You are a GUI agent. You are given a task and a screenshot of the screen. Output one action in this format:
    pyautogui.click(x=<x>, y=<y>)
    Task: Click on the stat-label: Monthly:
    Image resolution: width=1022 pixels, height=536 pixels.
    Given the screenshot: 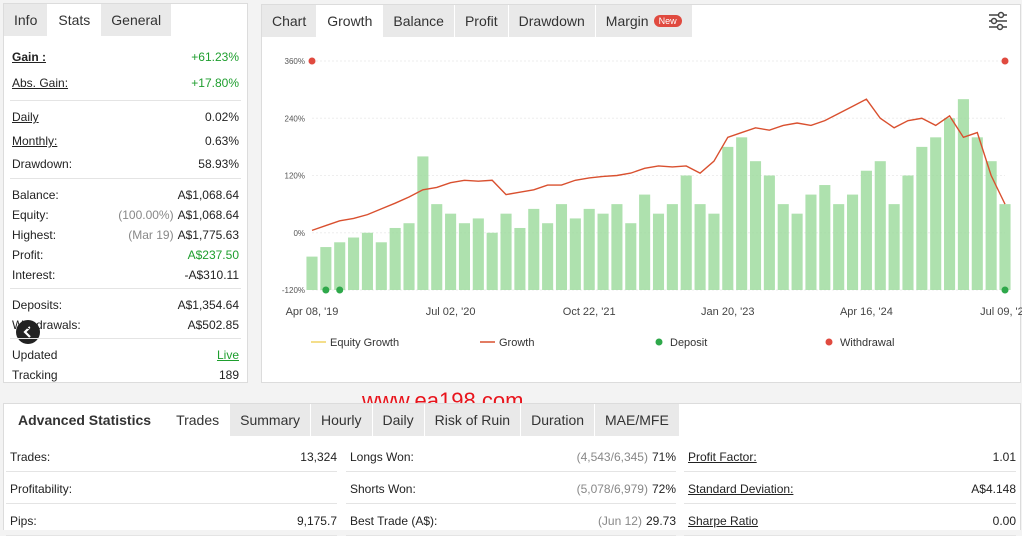 What is the action you would take?
    pyautogui.click(x=35, y=141)
    